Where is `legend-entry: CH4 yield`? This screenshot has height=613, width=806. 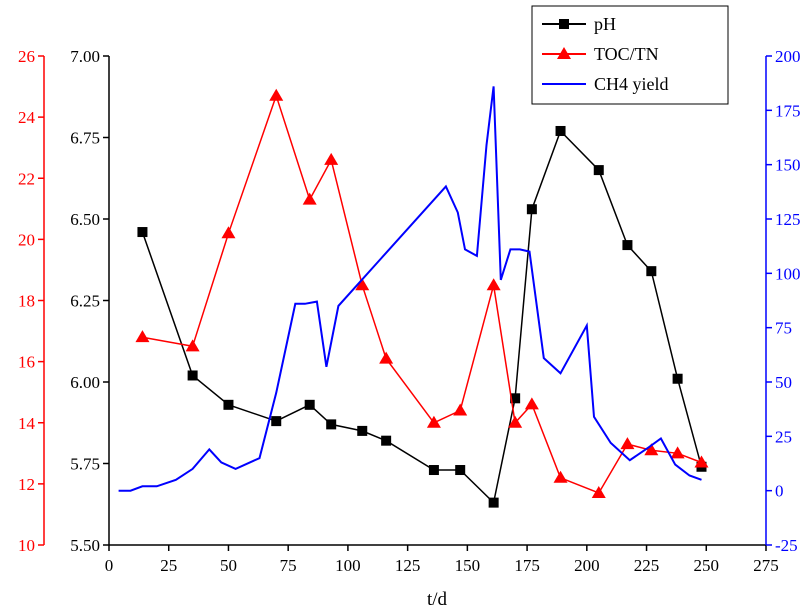
legend-entry: CH4 yield is located at coordinates (605, 84).